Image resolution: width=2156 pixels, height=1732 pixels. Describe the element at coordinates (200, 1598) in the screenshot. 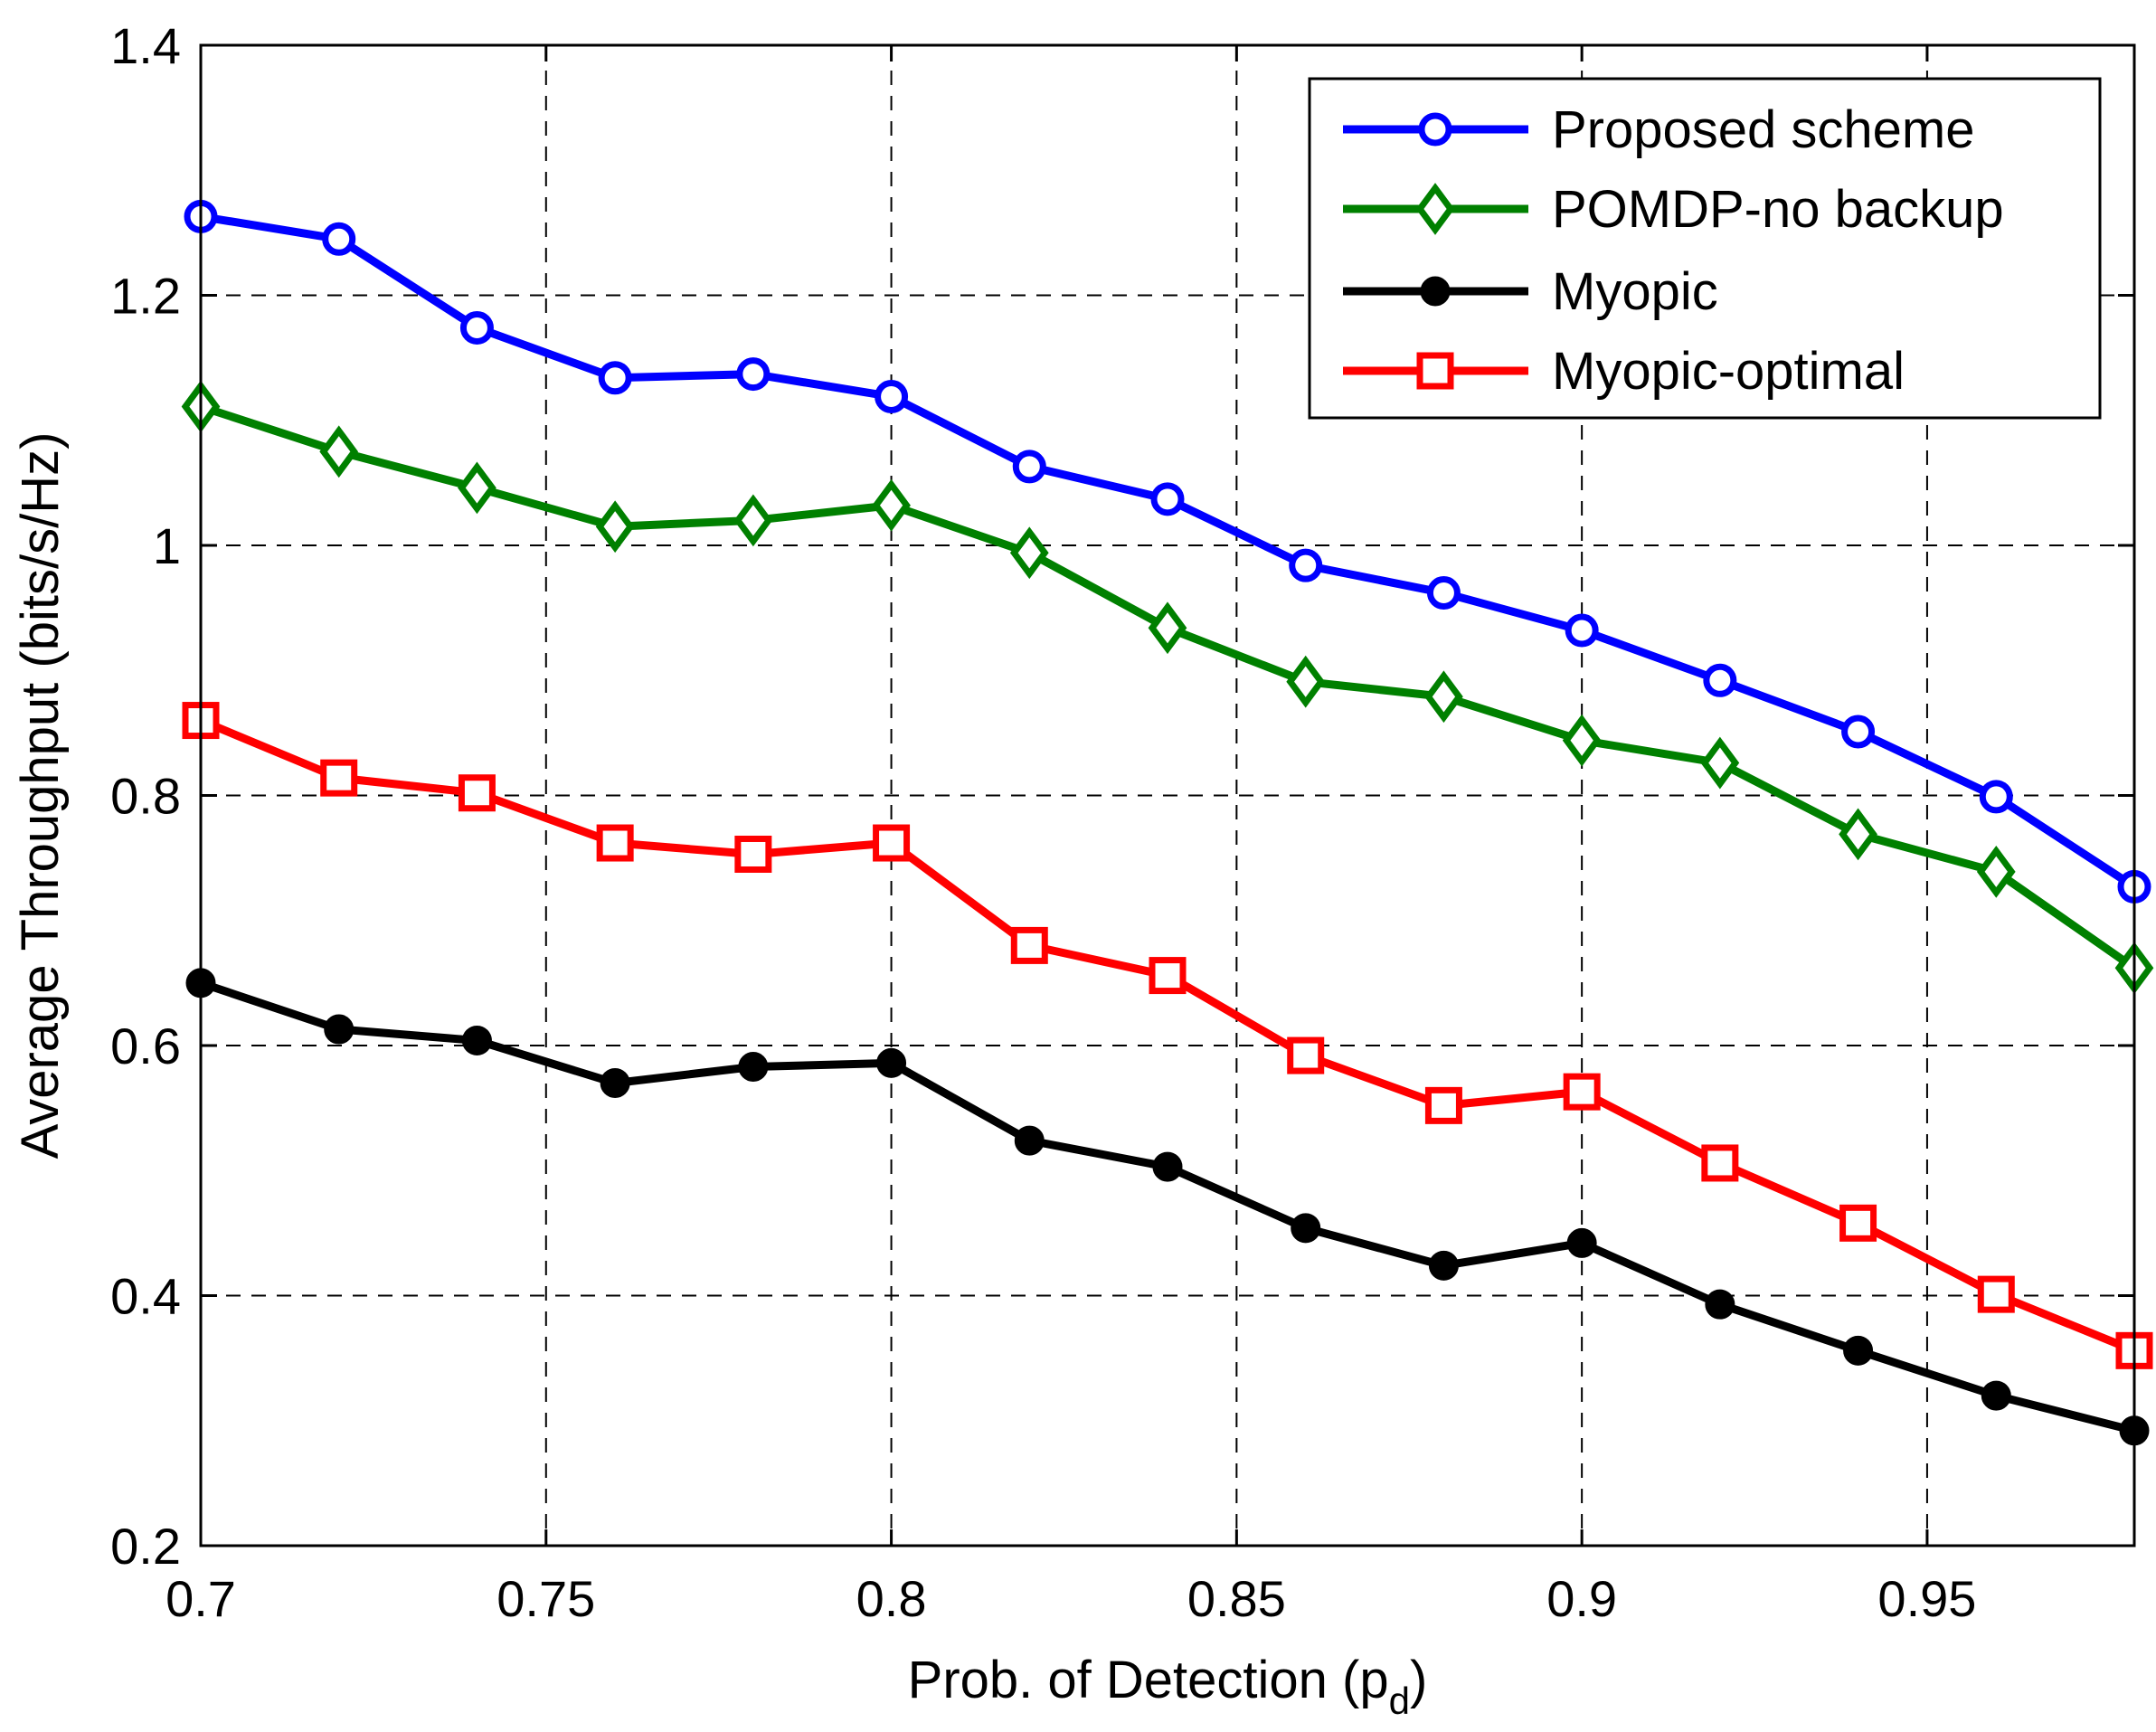

I see `x-tick-label: 0.7` at that location.